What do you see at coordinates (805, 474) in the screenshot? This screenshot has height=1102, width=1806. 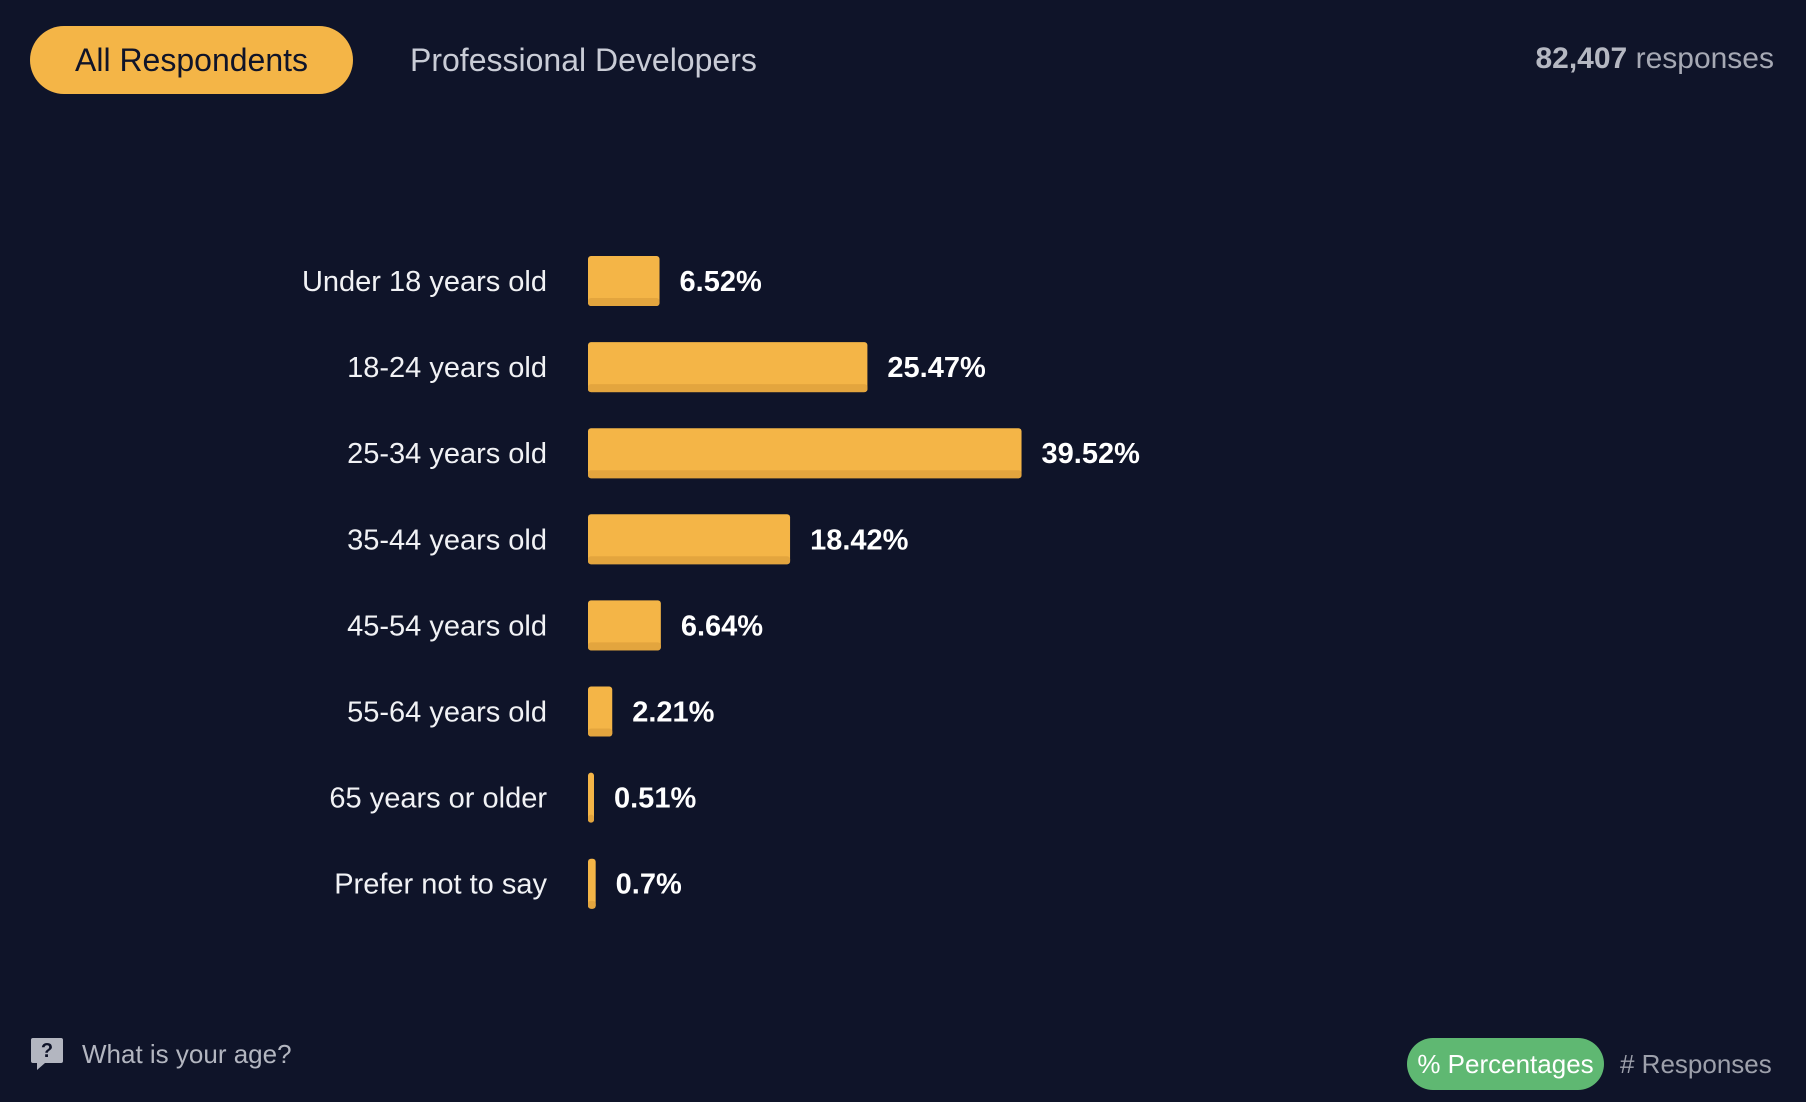 I see `bar-shade-25-34-years-old` at bounding box center [805, 474].